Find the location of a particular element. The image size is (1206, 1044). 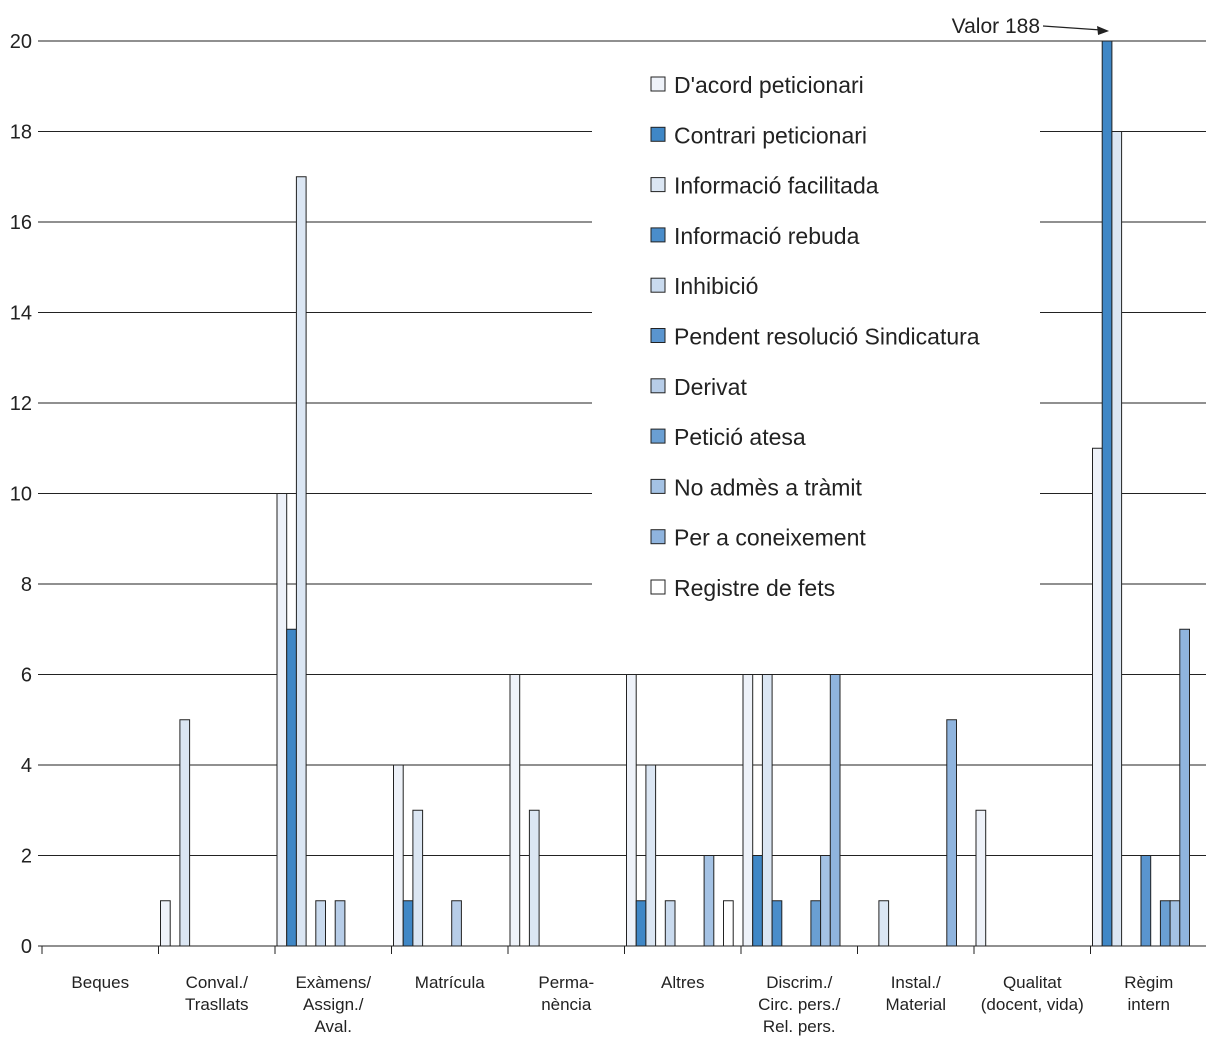

x-category-label: Qualitat (docent, vida) is located at coordinates (1032, 993).